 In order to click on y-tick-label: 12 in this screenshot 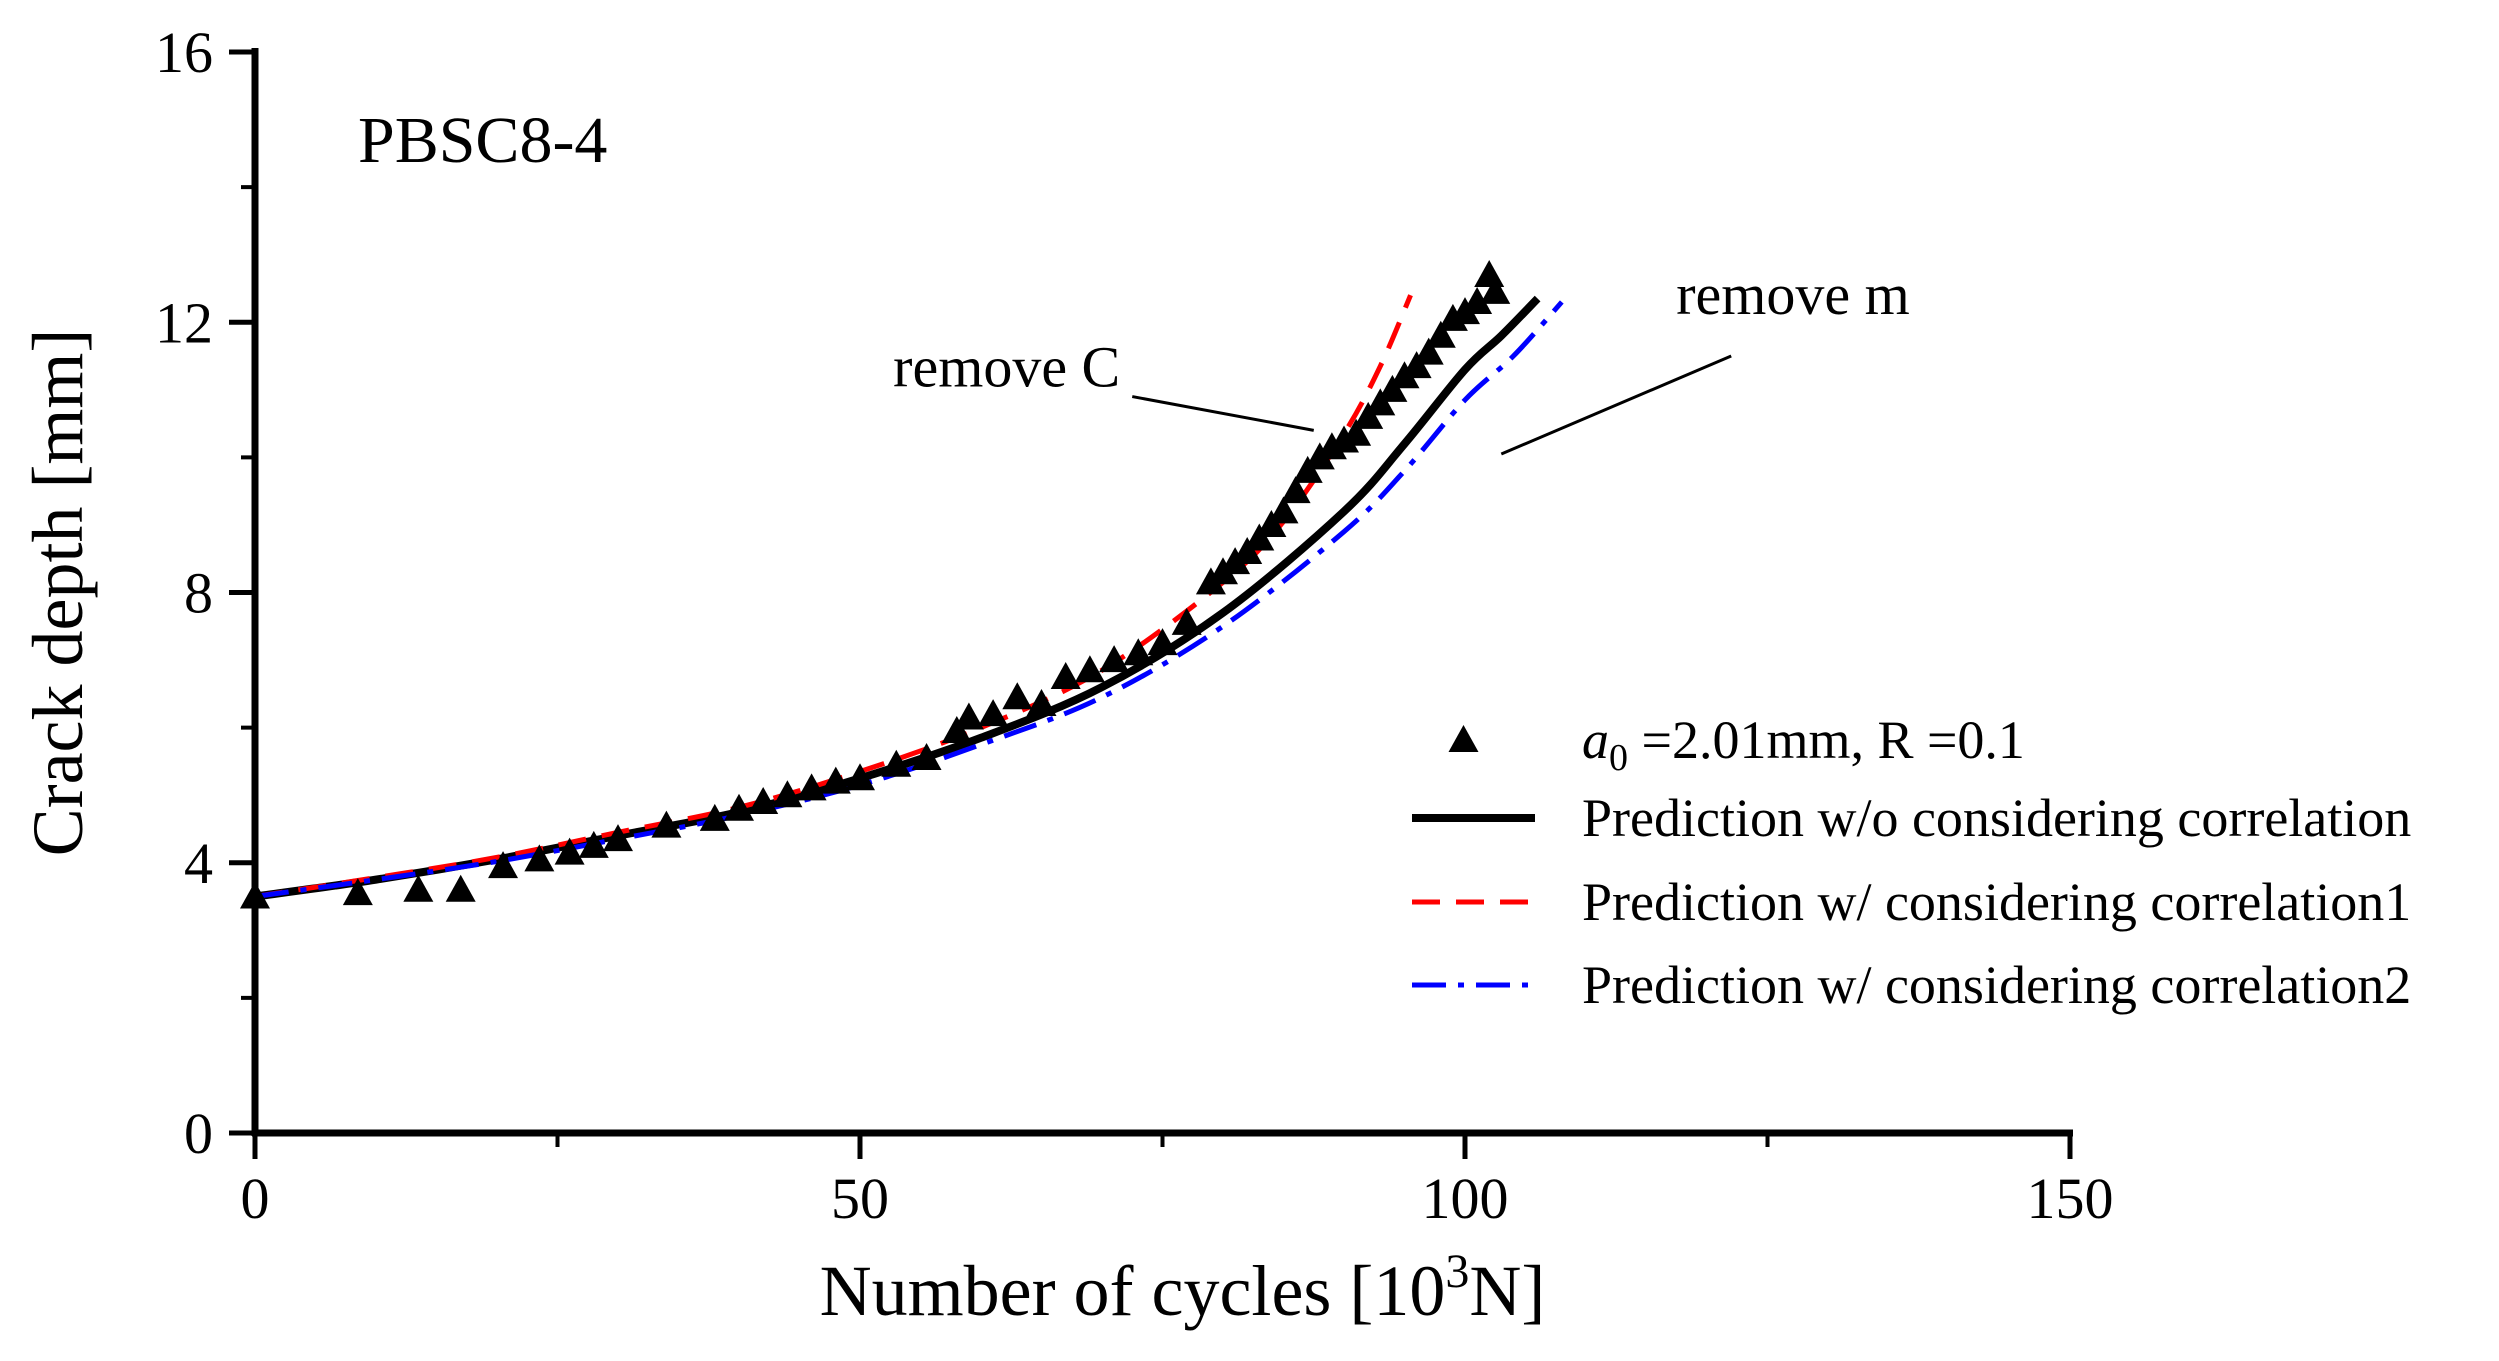, I will do `click(184, 322)`.